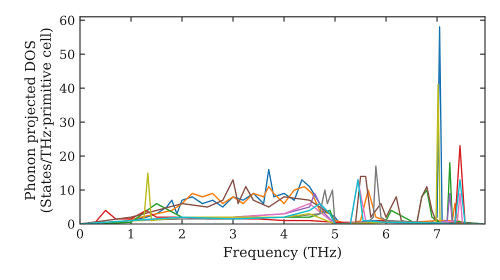 This screenshot has height=280, width=500. What do you see at coordinates (39, 120) in the screenshot?
I see `y-axis-title: Phonon projected DOS (States/THz·primitive cell)` at bounding box center [39, 120].